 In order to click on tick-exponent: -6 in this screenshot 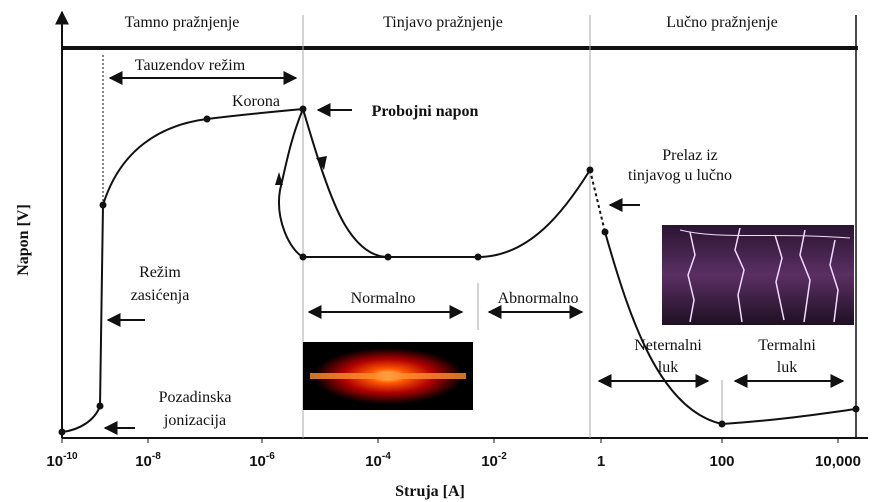, I will do `click(270, 456)`.